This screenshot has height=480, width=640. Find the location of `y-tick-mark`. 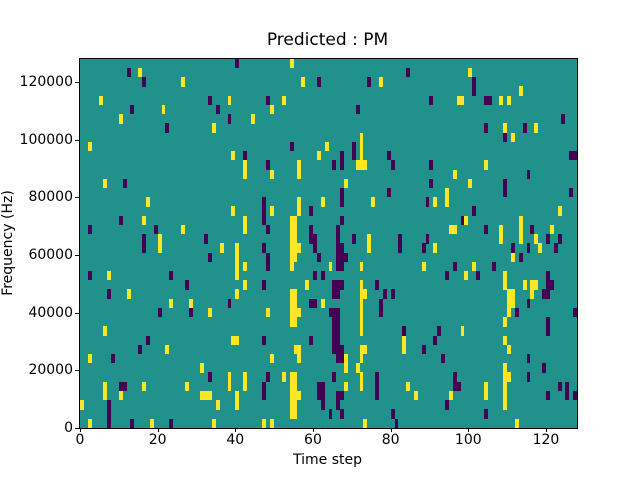

y-tick-mark is located at coordinates (77, 371).